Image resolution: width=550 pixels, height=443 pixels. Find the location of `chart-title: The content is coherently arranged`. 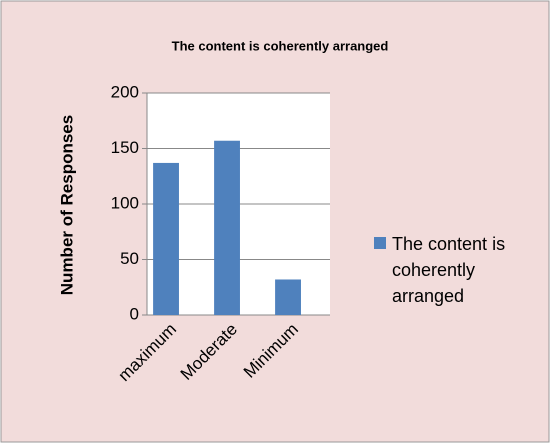

chart-title: The content is coherently arranged is located at coordinates (280, 45).